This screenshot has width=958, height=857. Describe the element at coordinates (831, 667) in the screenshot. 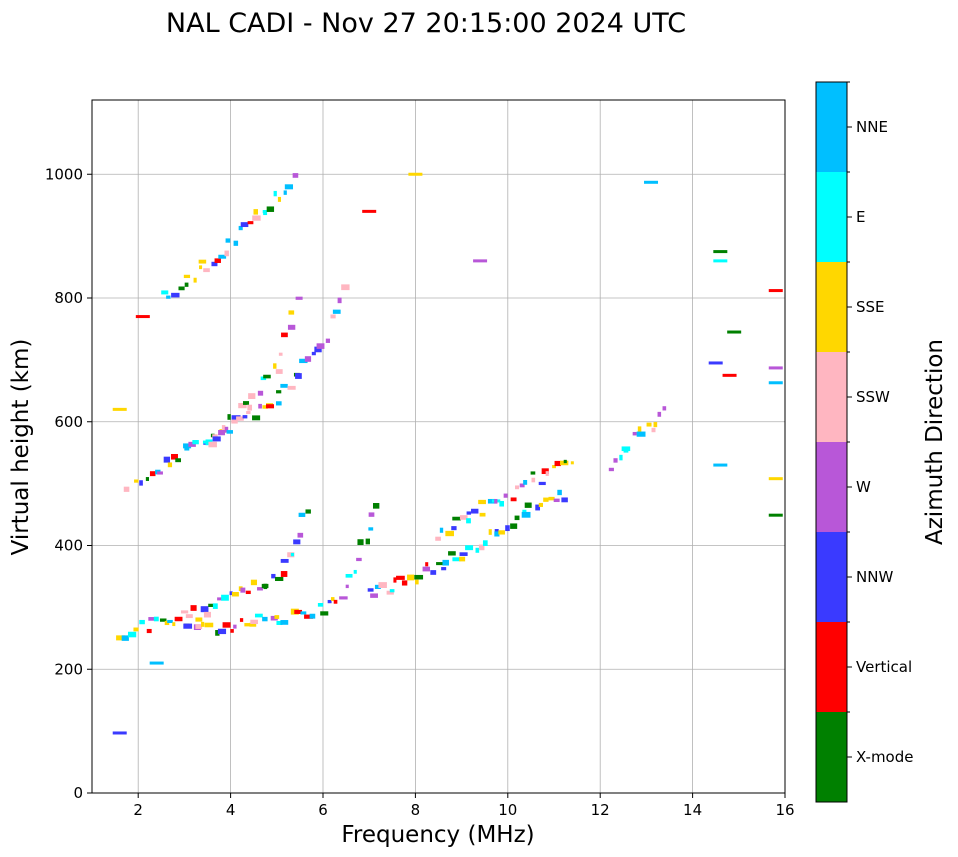

I see `colorbar-swatch-vertical` at that location.